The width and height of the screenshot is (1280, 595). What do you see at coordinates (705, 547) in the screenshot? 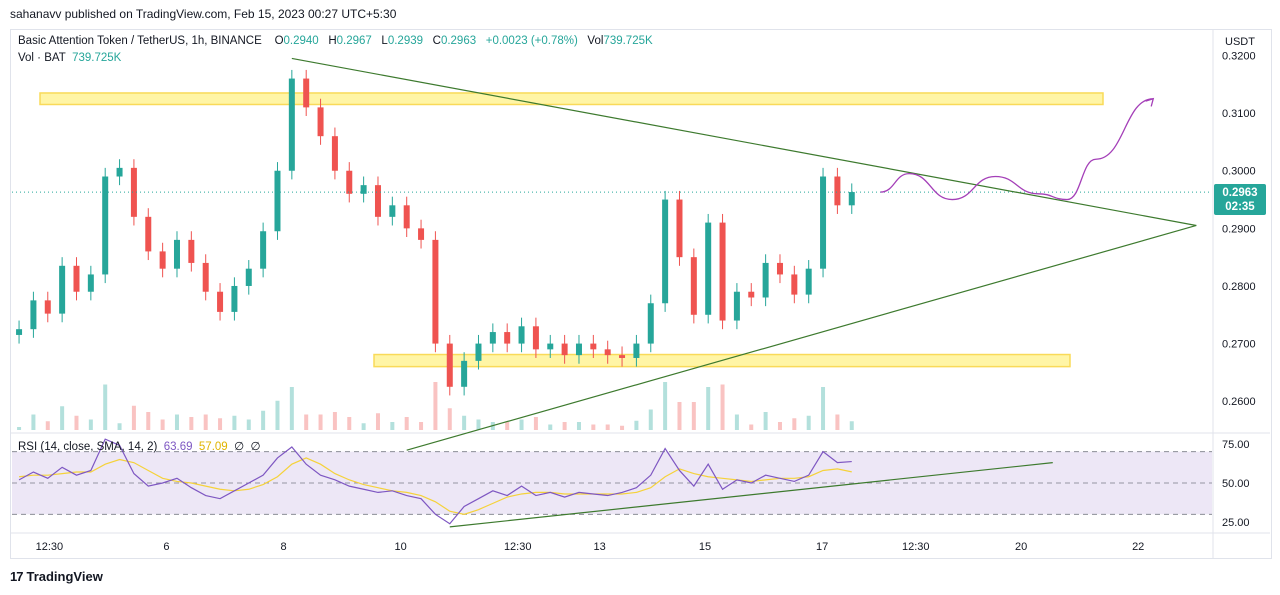
I see `time-tick-label: 15` at bounding box center [705, 547].